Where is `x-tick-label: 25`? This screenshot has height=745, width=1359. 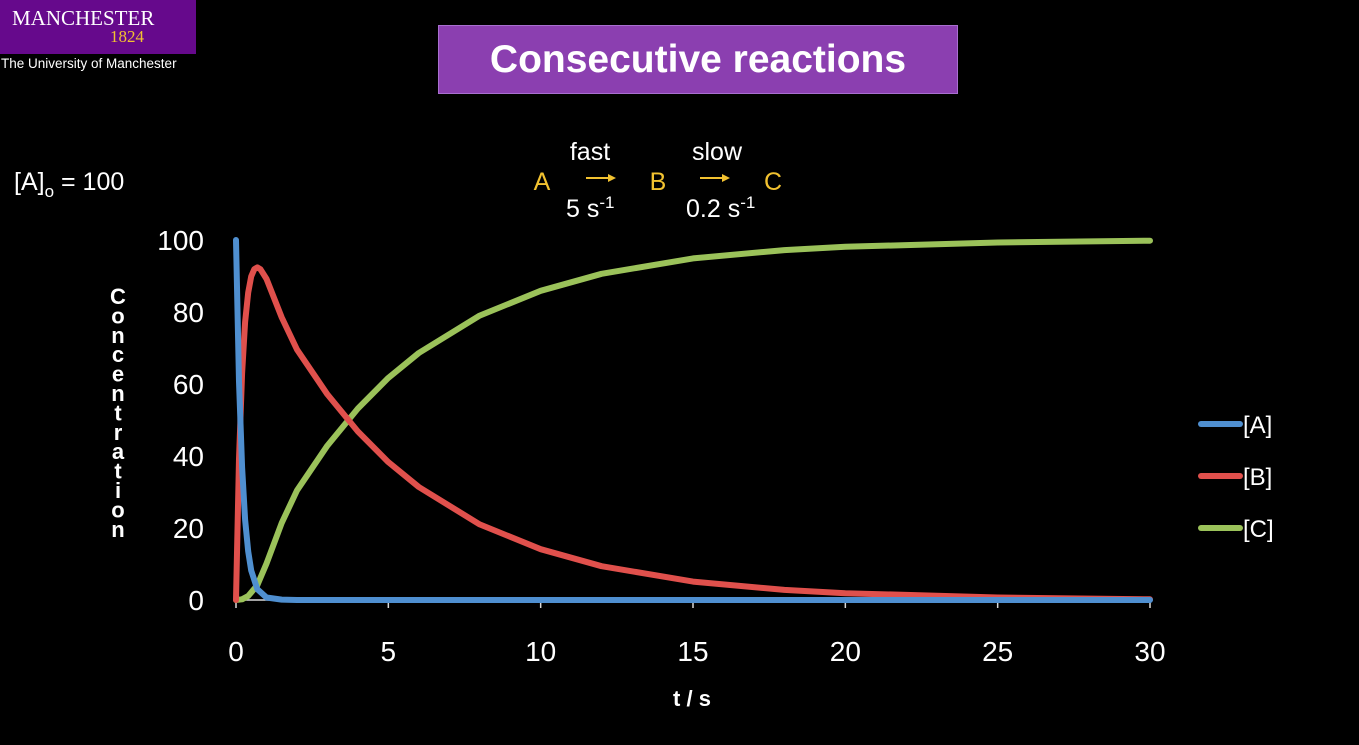 x-tick-label: 25 is located at coordinates (997, 651).